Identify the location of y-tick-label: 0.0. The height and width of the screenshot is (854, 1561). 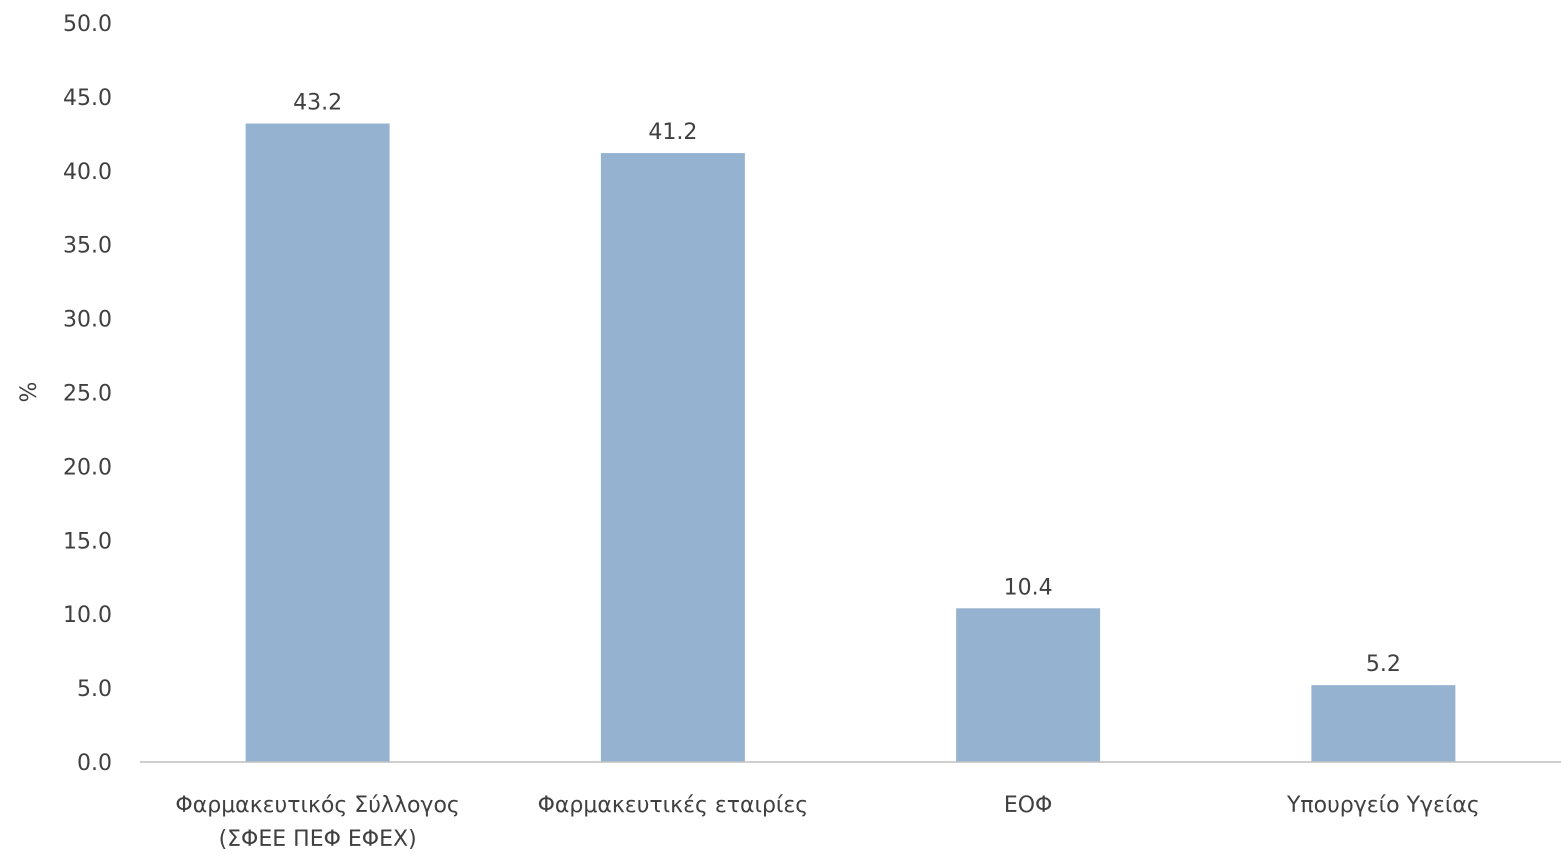
(94, 763).